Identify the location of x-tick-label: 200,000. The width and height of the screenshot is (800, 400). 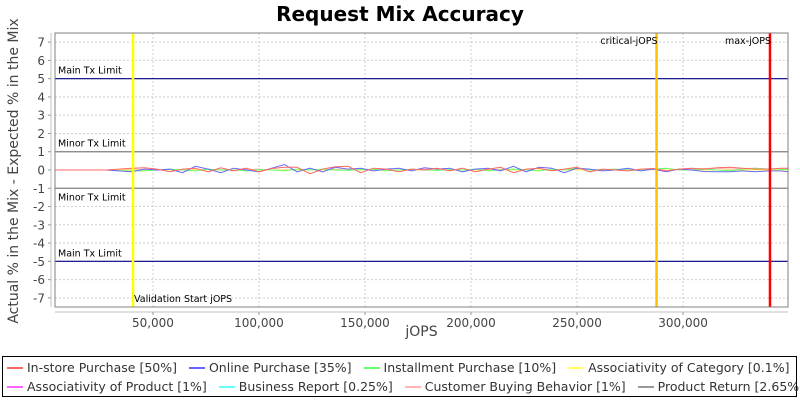
(471, 323).